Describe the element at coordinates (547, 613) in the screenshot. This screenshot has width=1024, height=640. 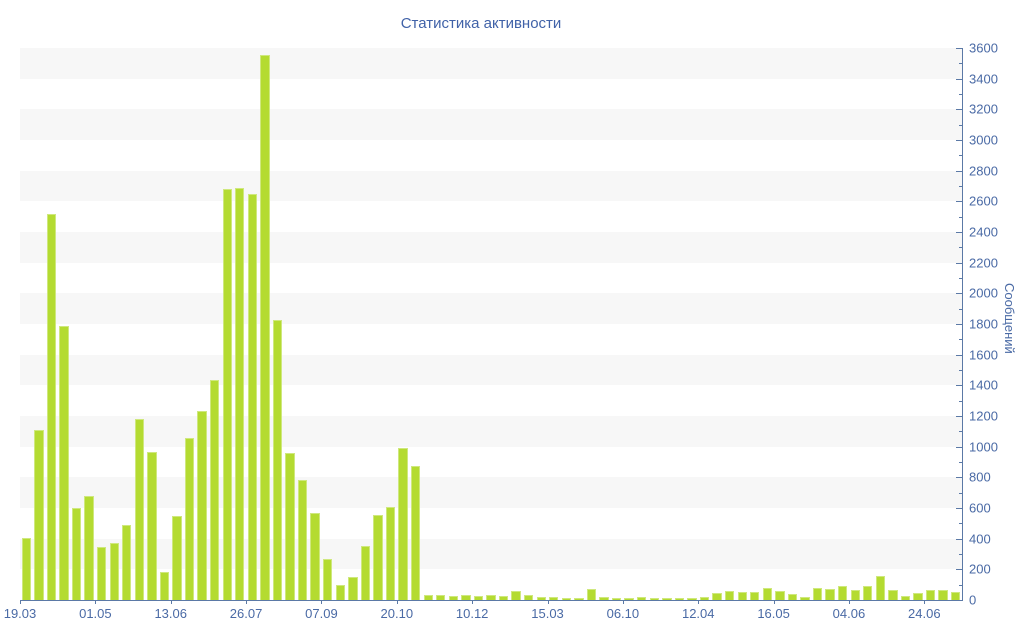
I see `x-tick-label: 15.03` at that location.